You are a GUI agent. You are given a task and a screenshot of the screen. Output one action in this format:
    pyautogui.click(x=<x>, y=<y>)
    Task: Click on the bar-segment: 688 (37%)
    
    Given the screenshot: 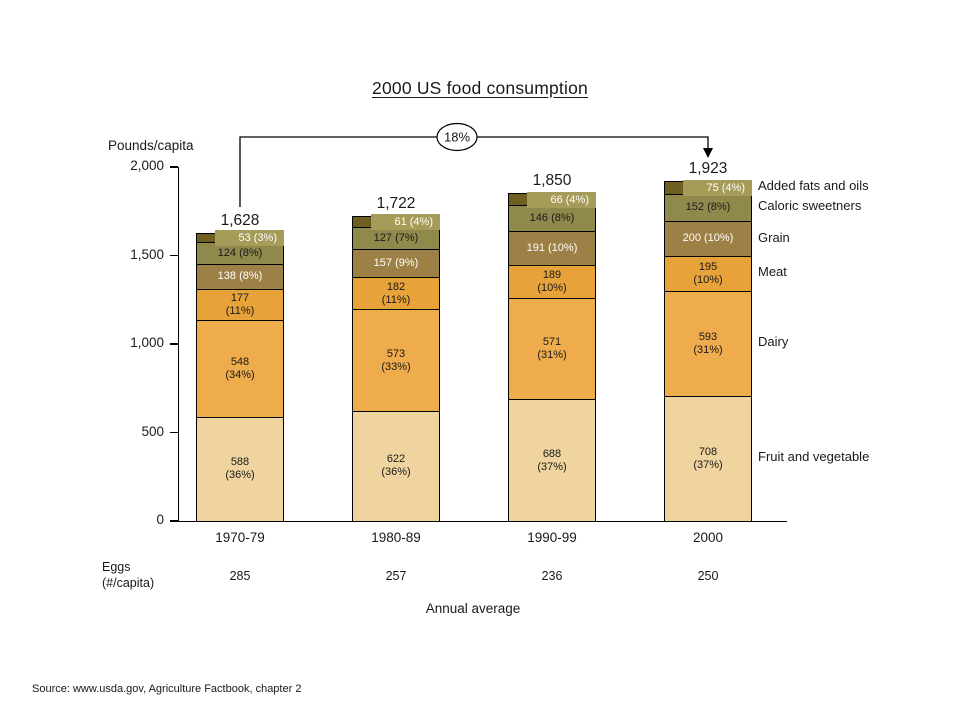 What is the action you would take?
    pyautogui.click(x=552, y=460)
    